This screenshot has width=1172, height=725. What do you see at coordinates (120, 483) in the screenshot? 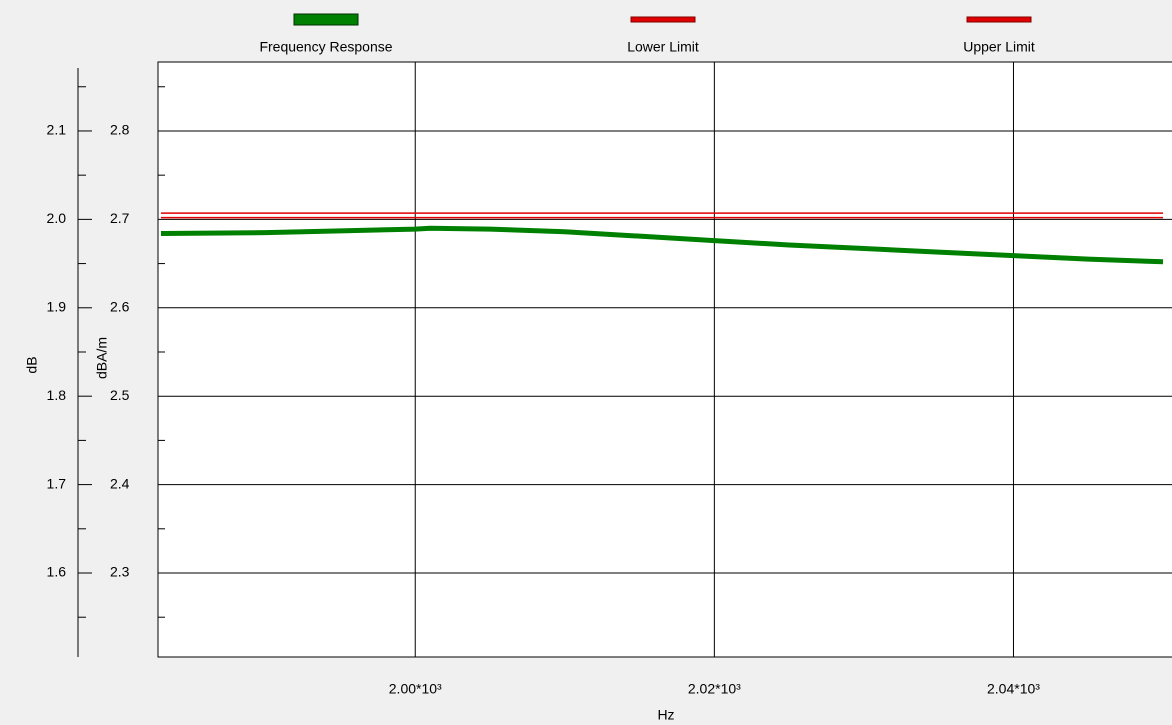
I see `y2-tick-label: 2.4` at bounding box center [120, 483].